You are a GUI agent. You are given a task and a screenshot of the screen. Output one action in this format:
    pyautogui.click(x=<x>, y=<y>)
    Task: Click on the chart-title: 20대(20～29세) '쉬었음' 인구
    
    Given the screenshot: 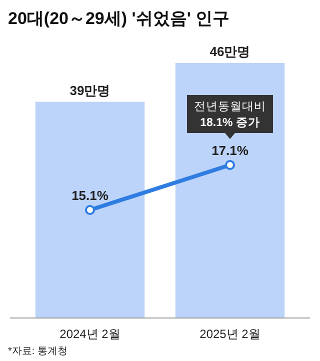 What is the action you would take?
    pyautogui.click(x=119, y=18)
    